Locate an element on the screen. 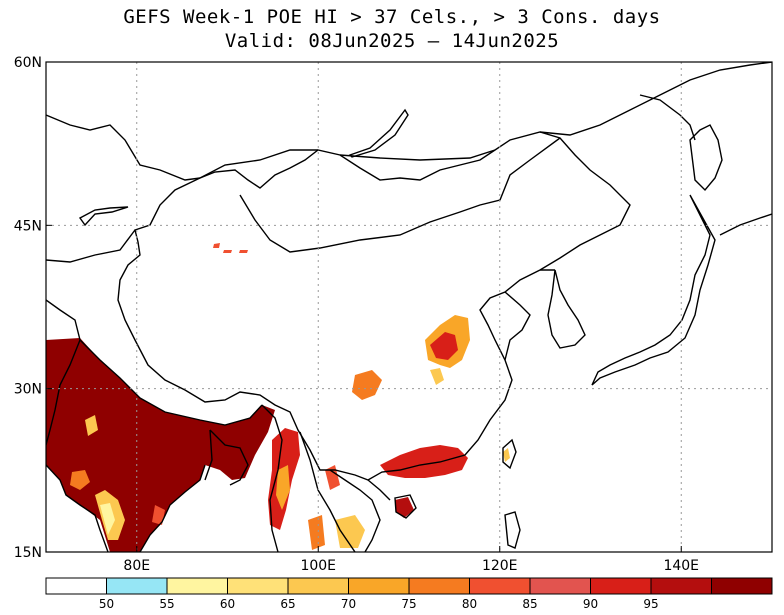  india-pakistan-border is located at coordinates (63, 372).